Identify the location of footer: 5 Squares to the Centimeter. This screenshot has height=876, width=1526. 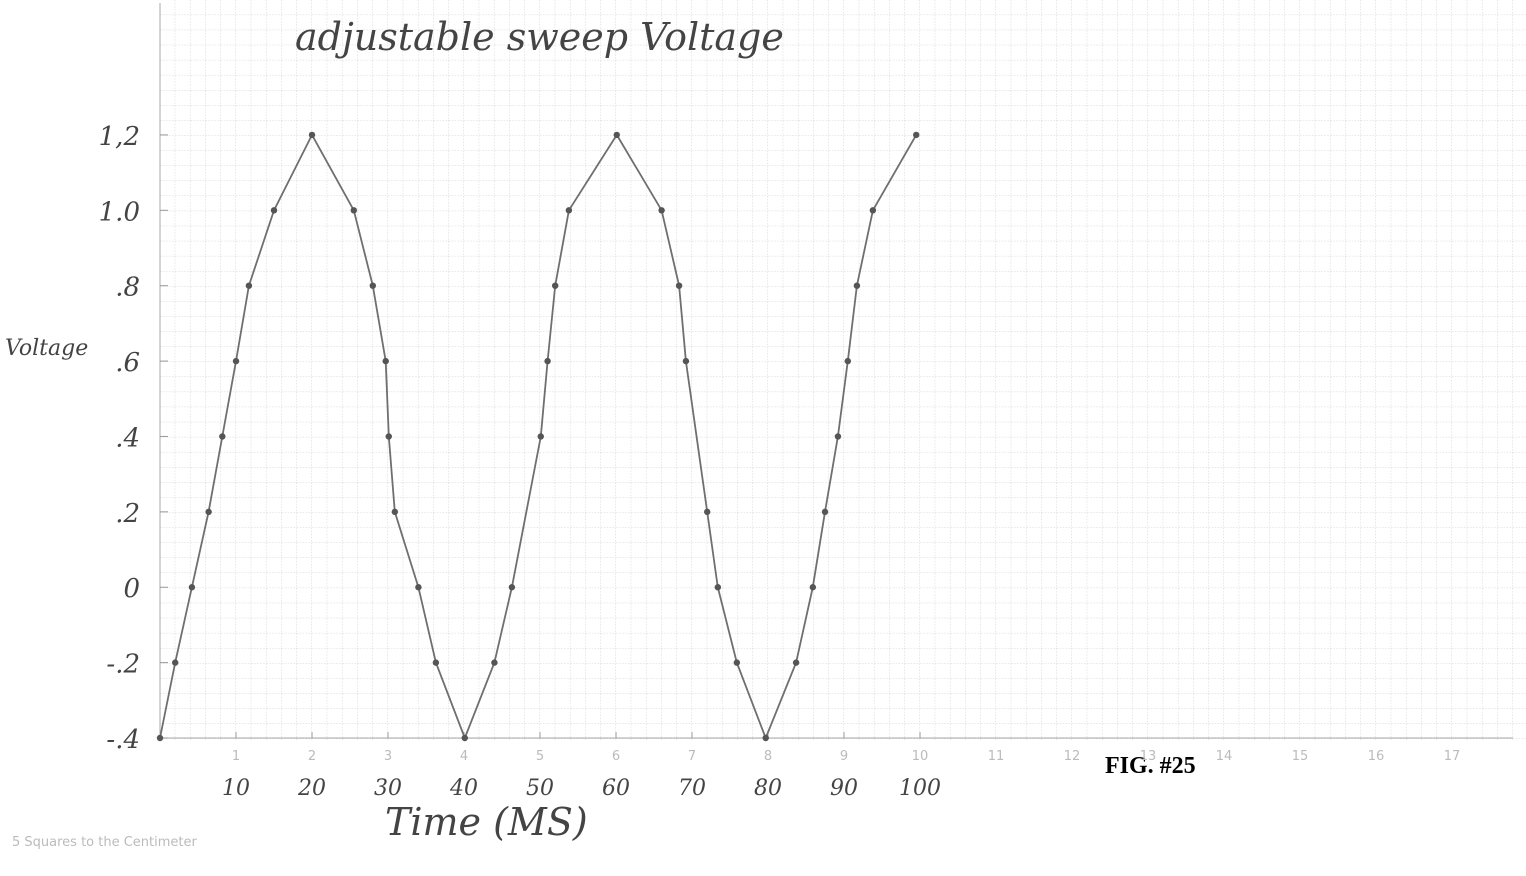
(105, 842).